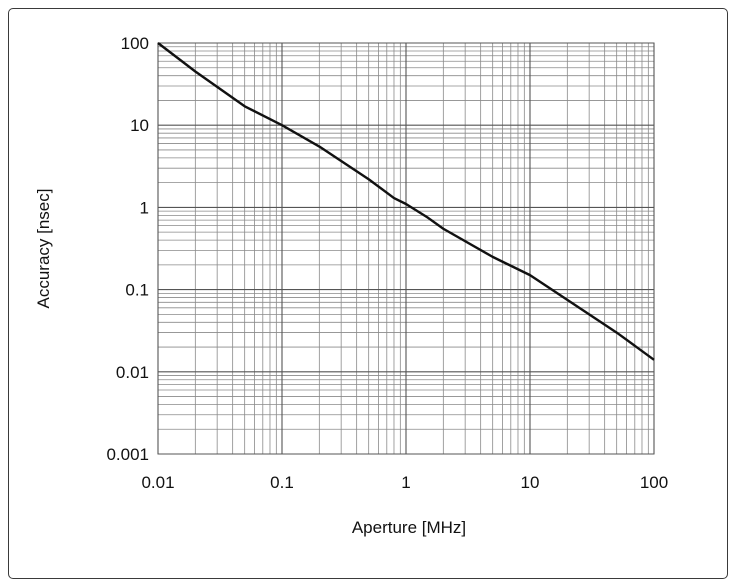 This screenshot has width=739, height=587. What do you see at coordinates (530, 482) in the screenshot?
I see `x-tick-label: 10` at bounding box center [530, 482].